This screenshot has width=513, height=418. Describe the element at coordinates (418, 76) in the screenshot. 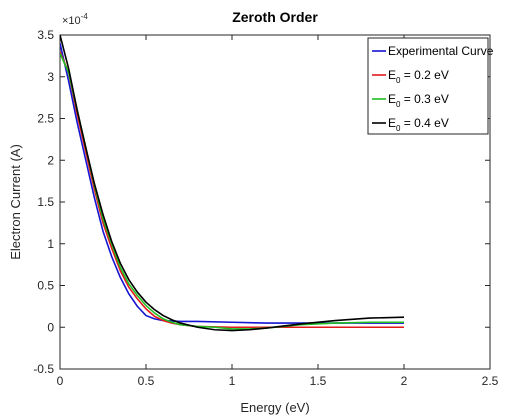

I see `legend-label-1: E0 = 0.2 eV` at that location.